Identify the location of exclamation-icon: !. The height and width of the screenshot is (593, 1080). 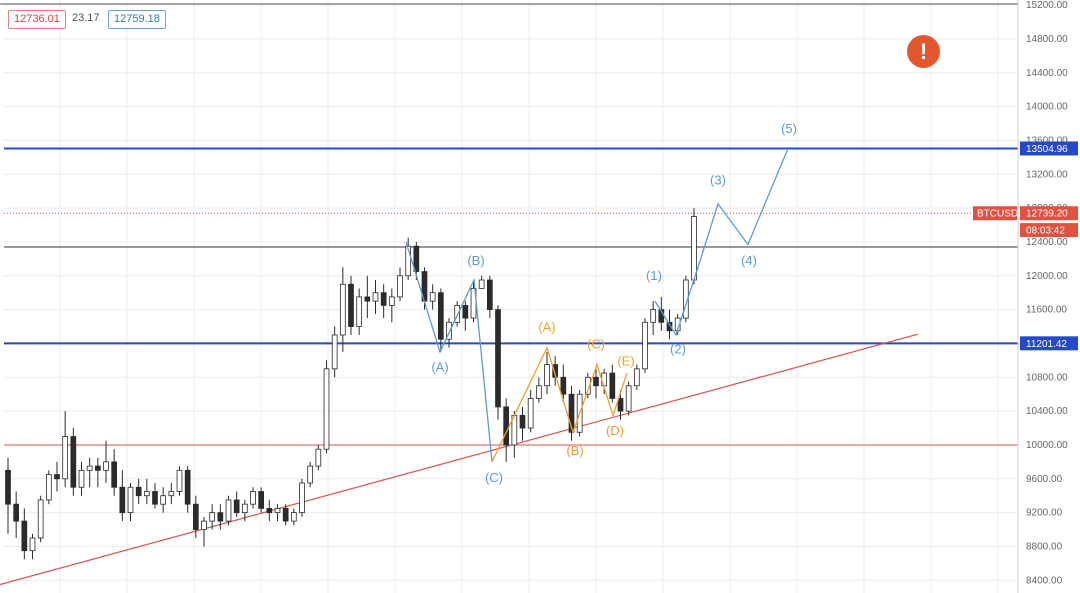
(923, 51).